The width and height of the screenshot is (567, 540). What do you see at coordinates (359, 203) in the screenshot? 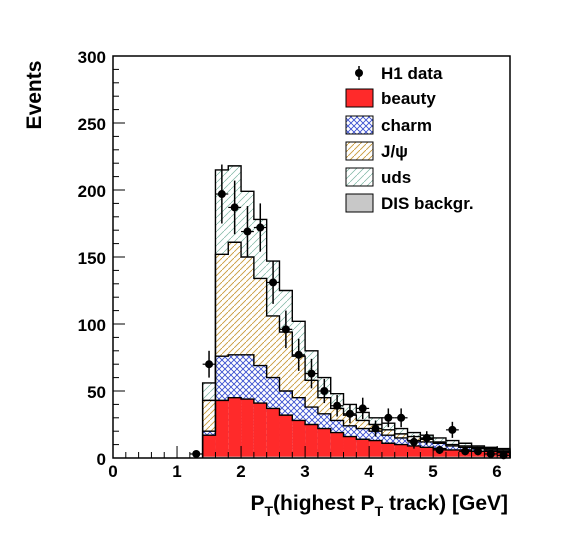
I see `legend-swatch-dis` at bounding box center [359, 203].